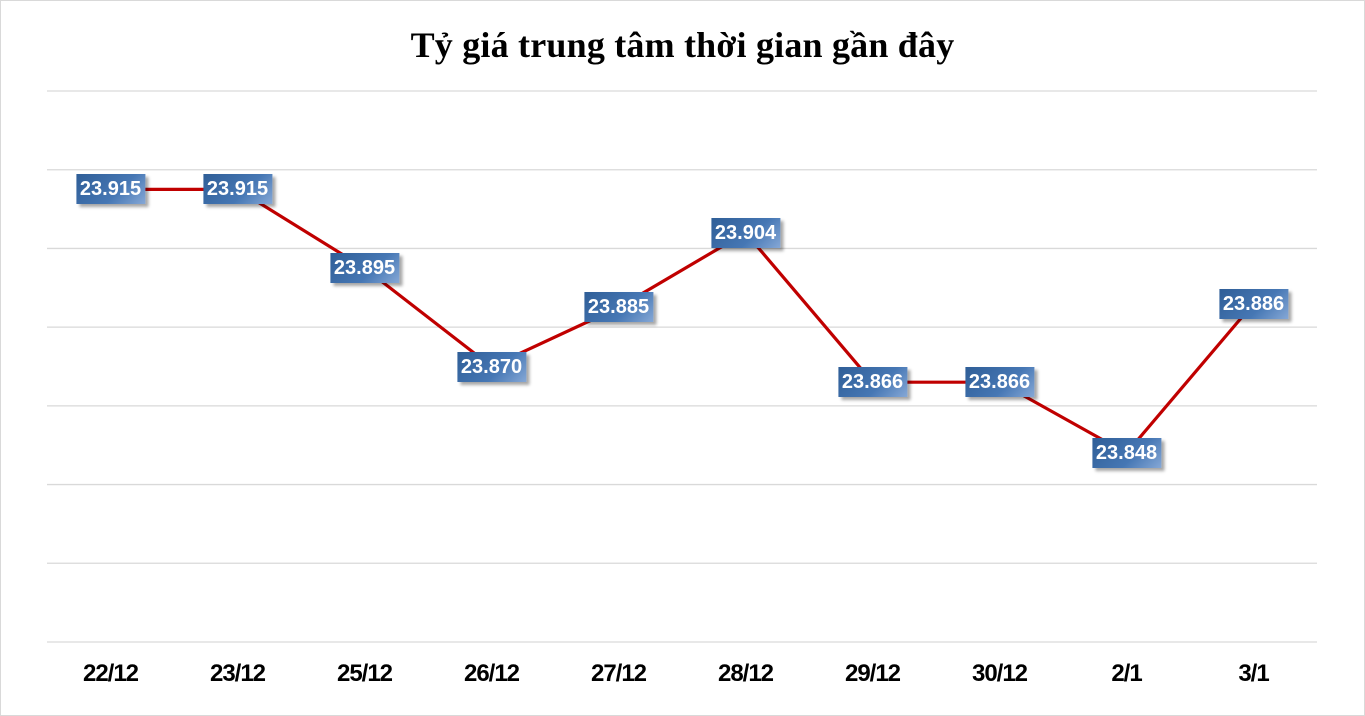  What do you see at coordinates (1126, 673) in the screenshot?
I see `x-tick-label: 2/1` at bounding box center [1126, 673].